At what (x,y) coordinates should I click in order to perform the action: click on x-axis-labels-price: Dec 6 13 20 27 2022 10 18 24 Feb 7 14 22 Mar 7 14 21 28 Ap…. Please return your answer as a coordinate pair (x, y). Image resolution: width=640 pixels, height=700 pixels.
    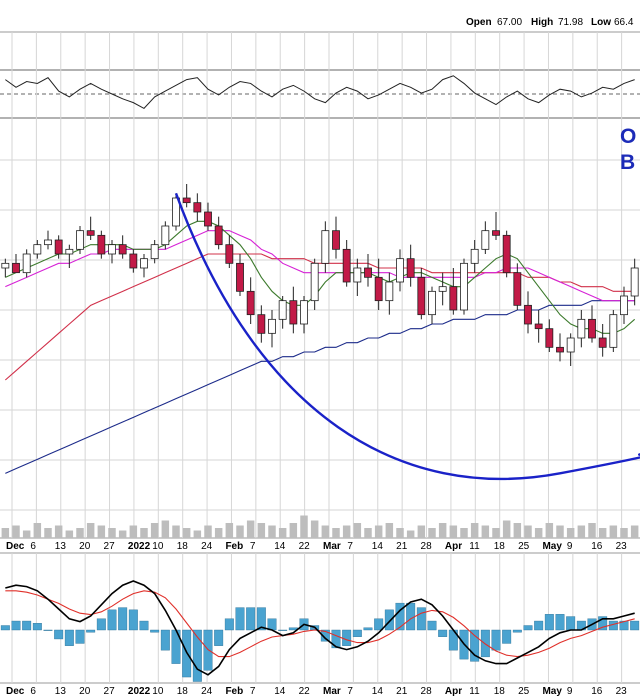
    Looking at the image, I should click on (316, 546).